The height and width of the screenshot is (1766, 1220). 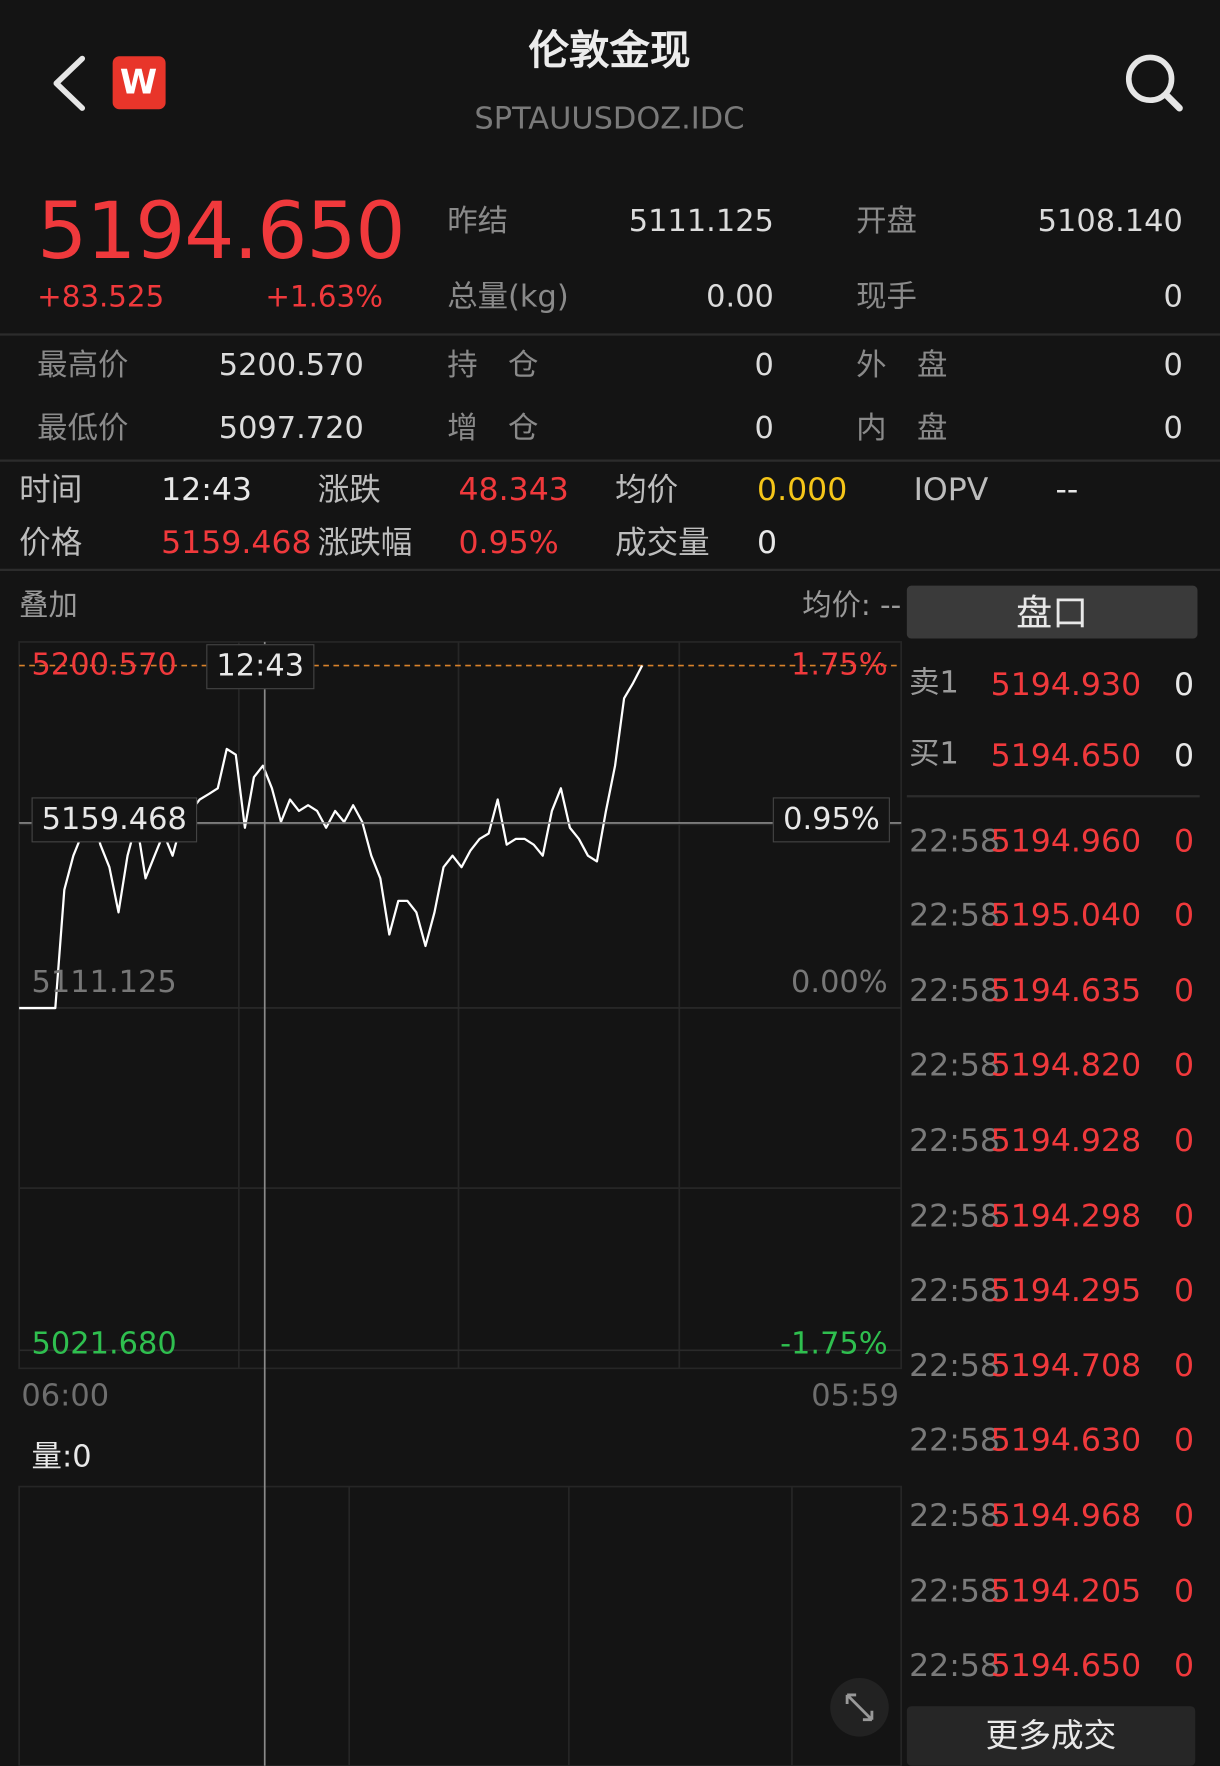 What do you see at coordinates (493, 366) in the screenshot?
I see `stat-label: 持 仓` at bounding box center [493, 366].